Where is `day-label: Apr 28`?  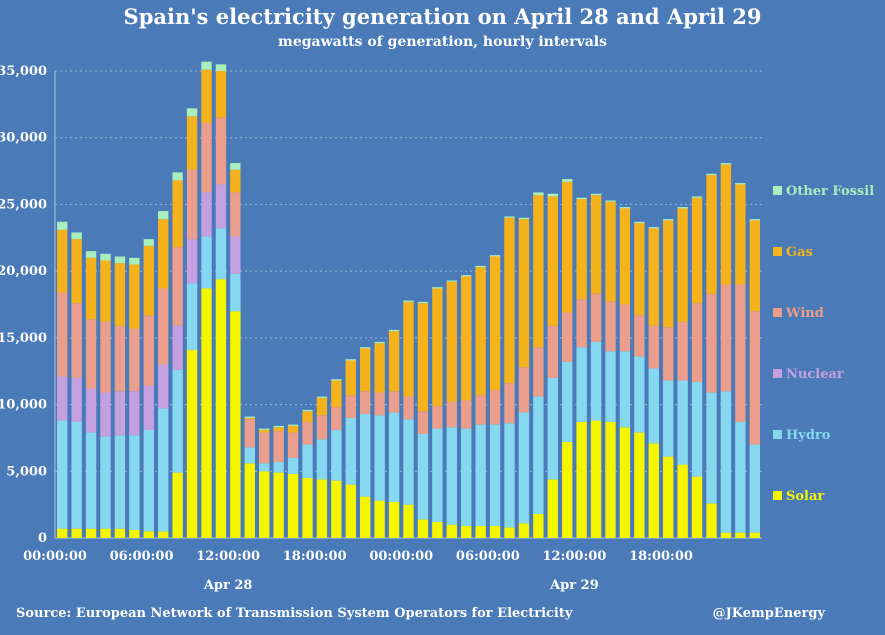 day-label: Apr 28 is located at coordinates (228, 585).